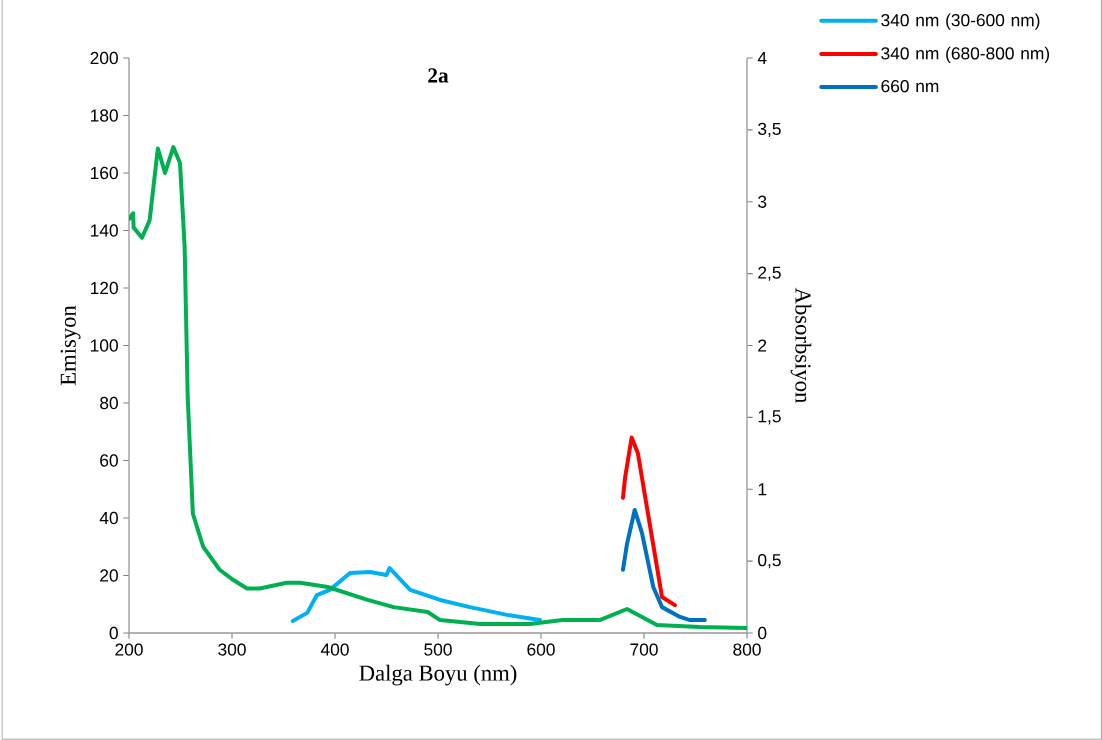  Describe the element at coordinates (70, 345) in the screenshot. I see `y-axis-title: Emisyon` at that location.